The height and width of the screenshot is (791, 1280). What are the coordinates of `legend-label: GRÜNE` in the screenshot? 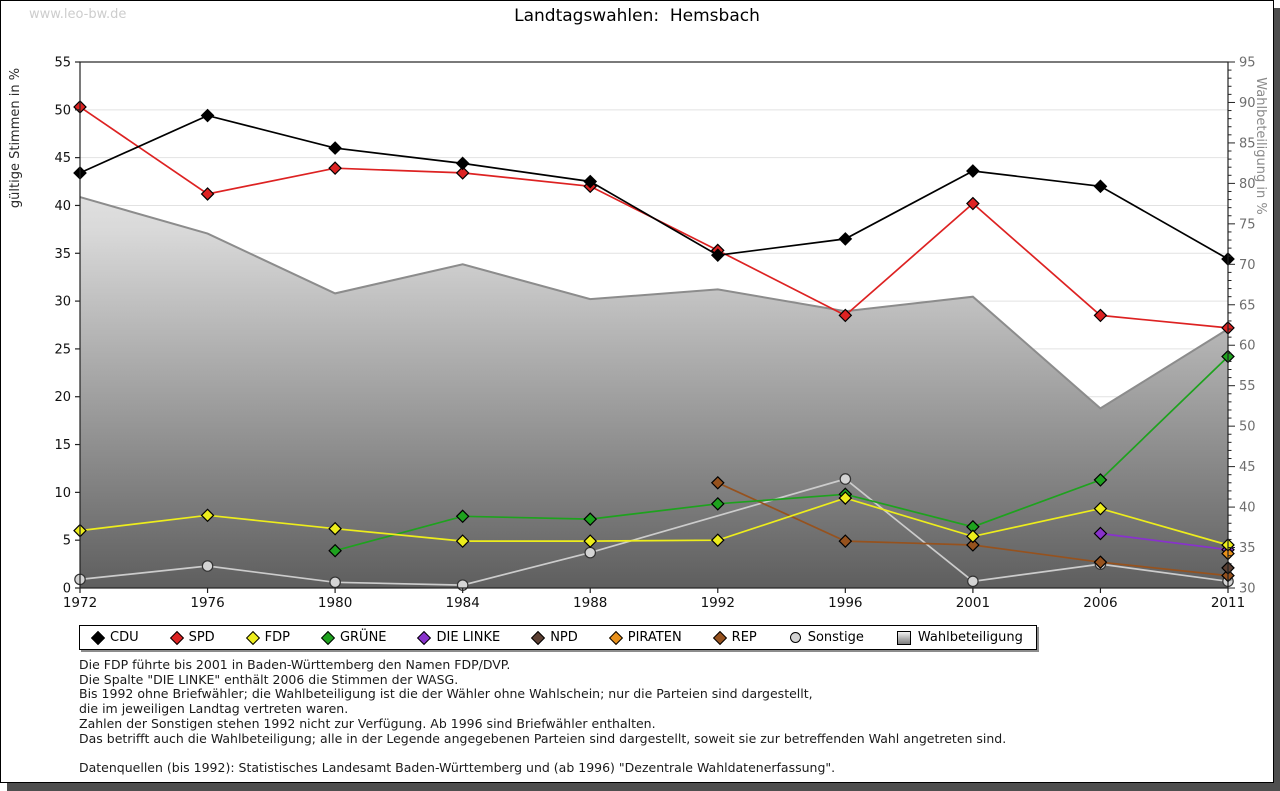 It's located at (363, 637).